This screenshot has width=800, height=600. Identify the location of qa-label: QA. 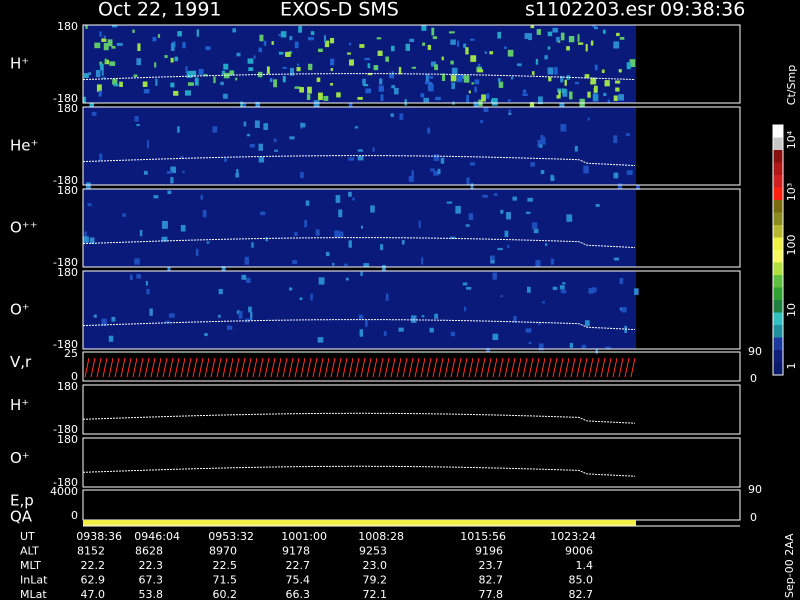
(21, 517).